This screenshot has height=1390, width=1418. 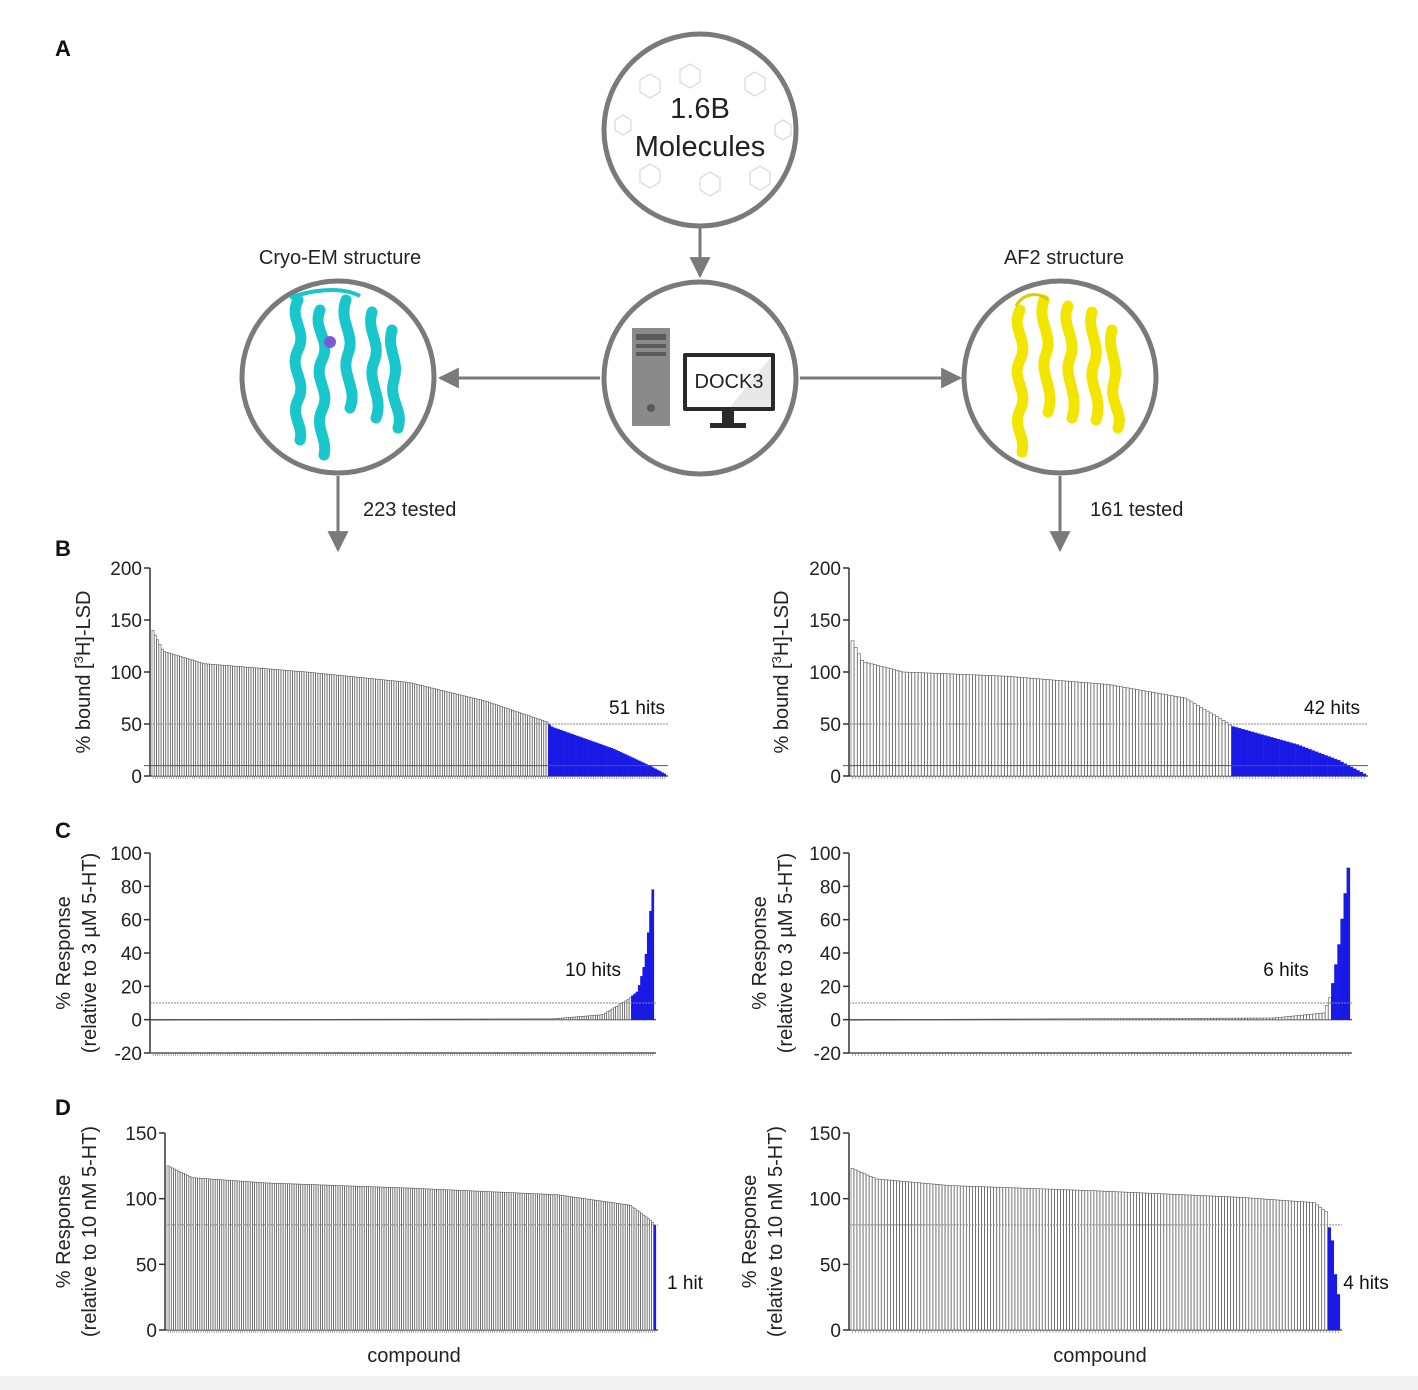 What do you see at coordinates (1278, 757) in the screenshot?
I see `b-right-hit-bar` at bounding box center [1278, 757].